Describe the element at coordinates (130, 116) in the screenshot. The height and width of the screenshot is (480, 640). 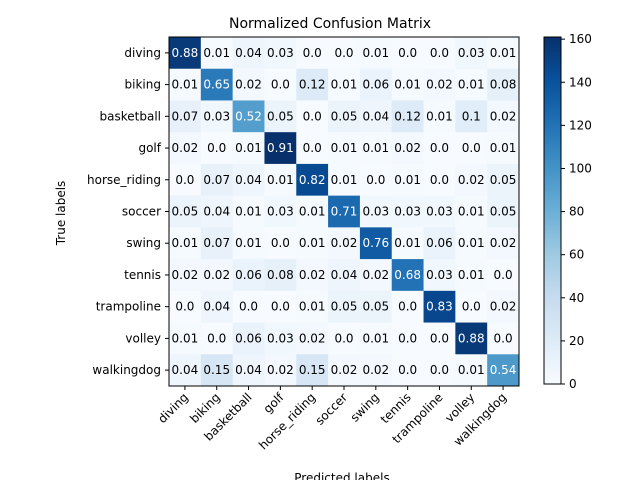
I see `y-tick-label: basketball` at that location.